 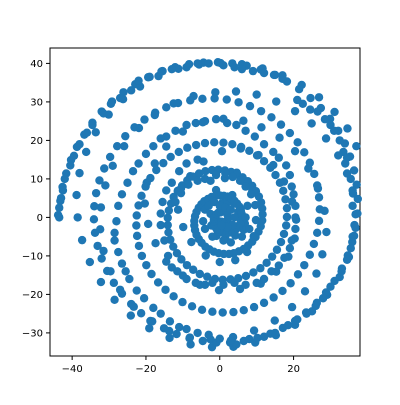 What do you see at coordinates (36, 64) in the screenshot?
I see `y-tick-label: 40` at bounding box center [36, 64].